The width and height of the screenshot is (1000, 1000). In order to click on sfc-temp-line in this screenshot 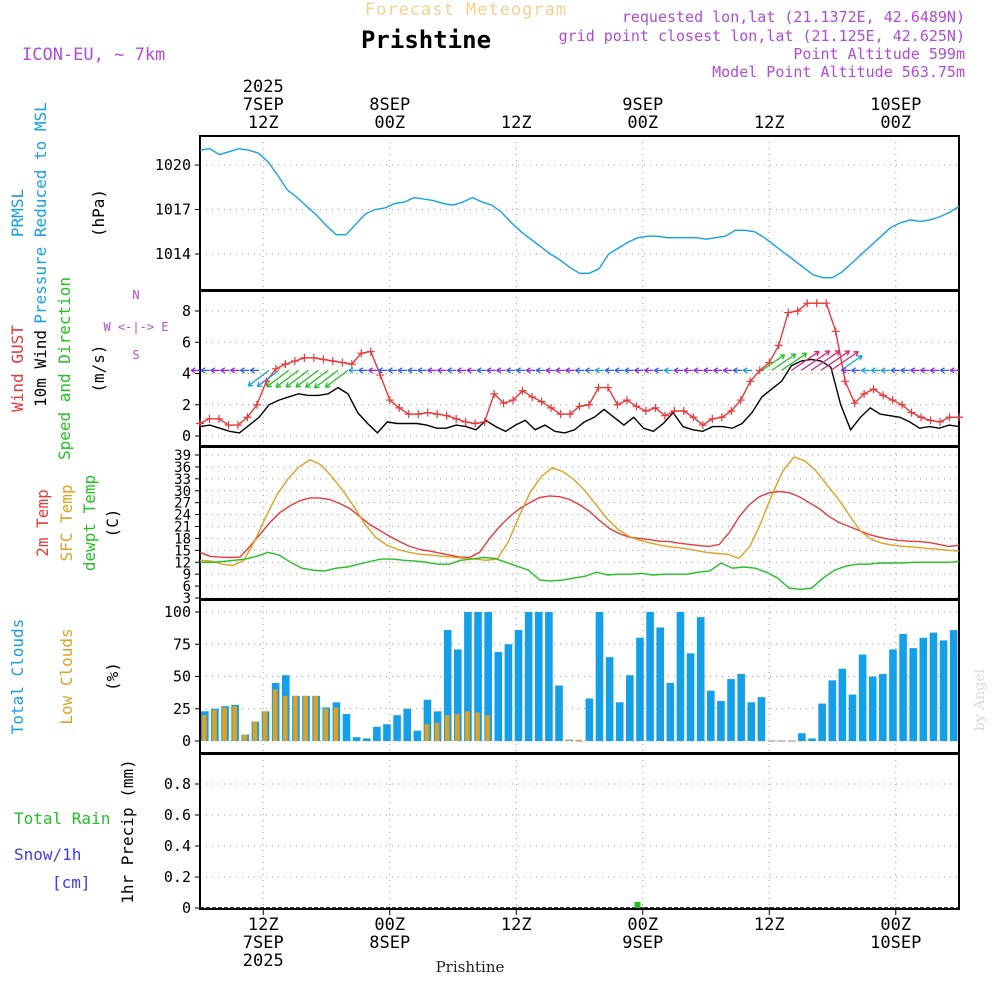, I will do `click(579, 511)`.